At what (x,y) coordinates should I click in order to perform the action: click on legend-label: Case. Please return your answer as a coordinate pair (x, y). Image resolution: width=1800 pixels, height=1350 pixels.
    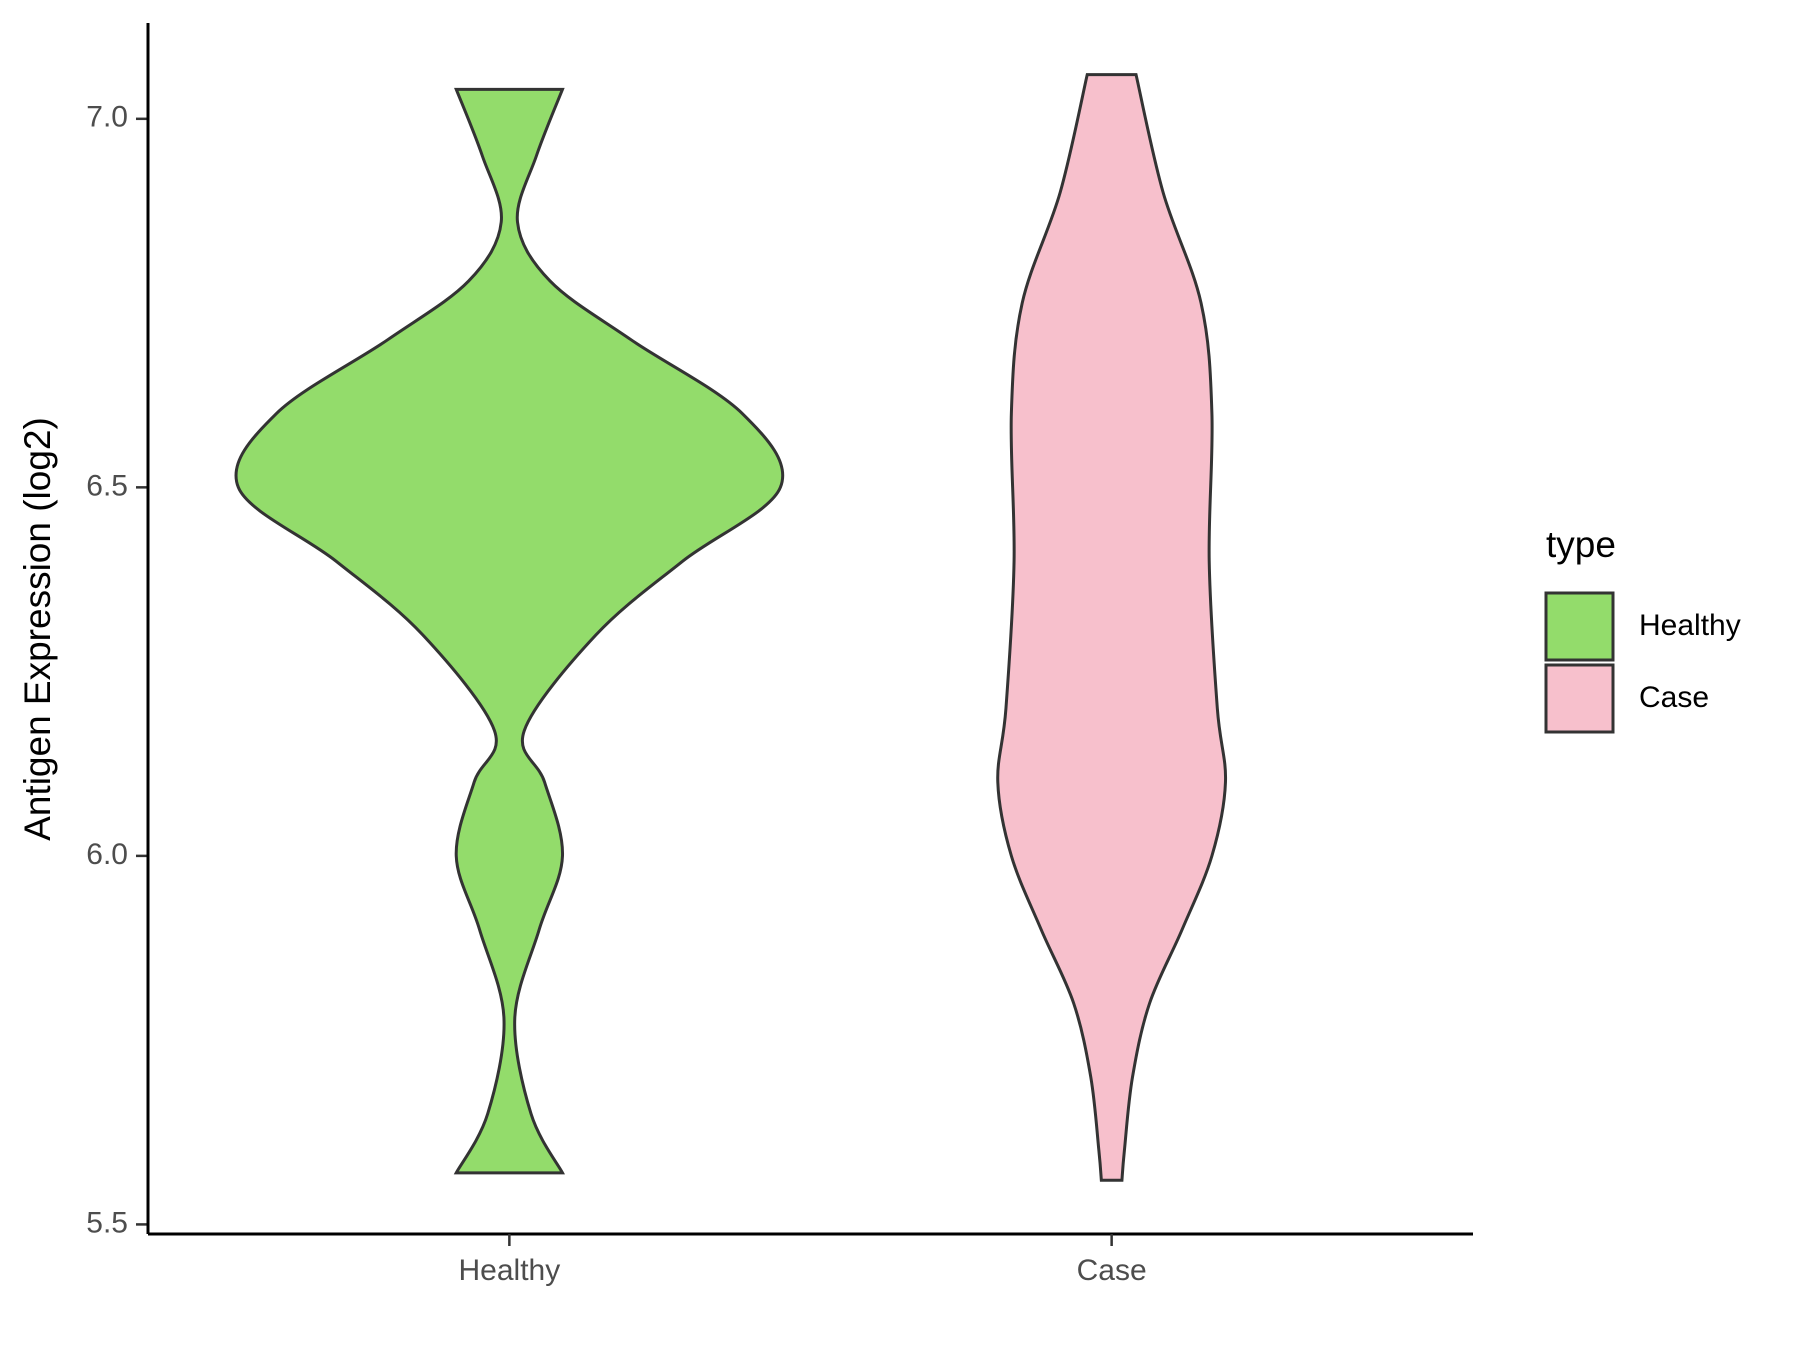
    Looking at the image, I should click on (1674, 697).